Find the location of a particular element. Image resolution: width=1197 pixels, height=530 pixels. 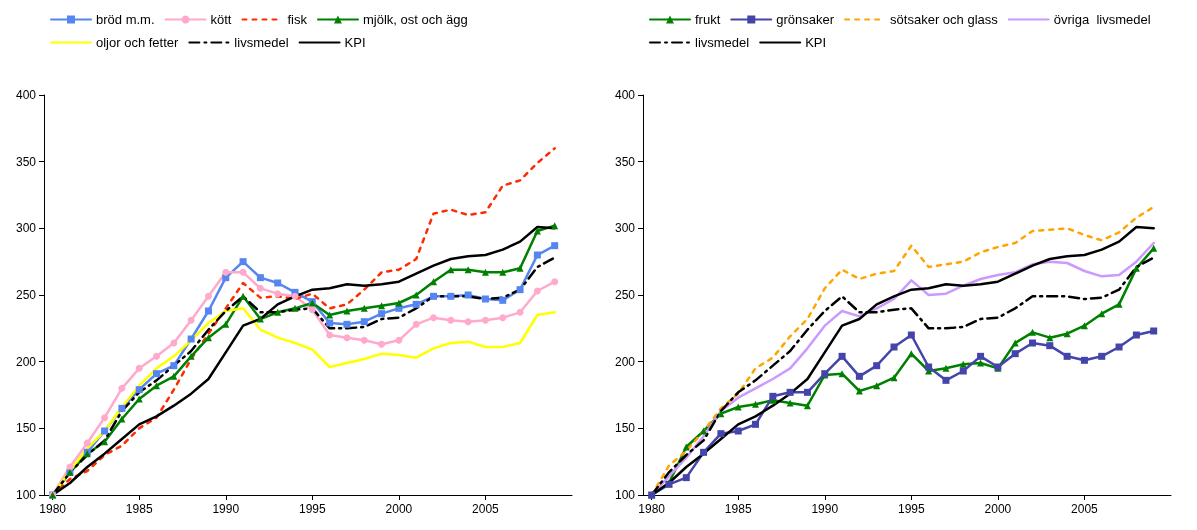

legend-label: mjölk, ost och ägg is located at coordinates (415, 19).